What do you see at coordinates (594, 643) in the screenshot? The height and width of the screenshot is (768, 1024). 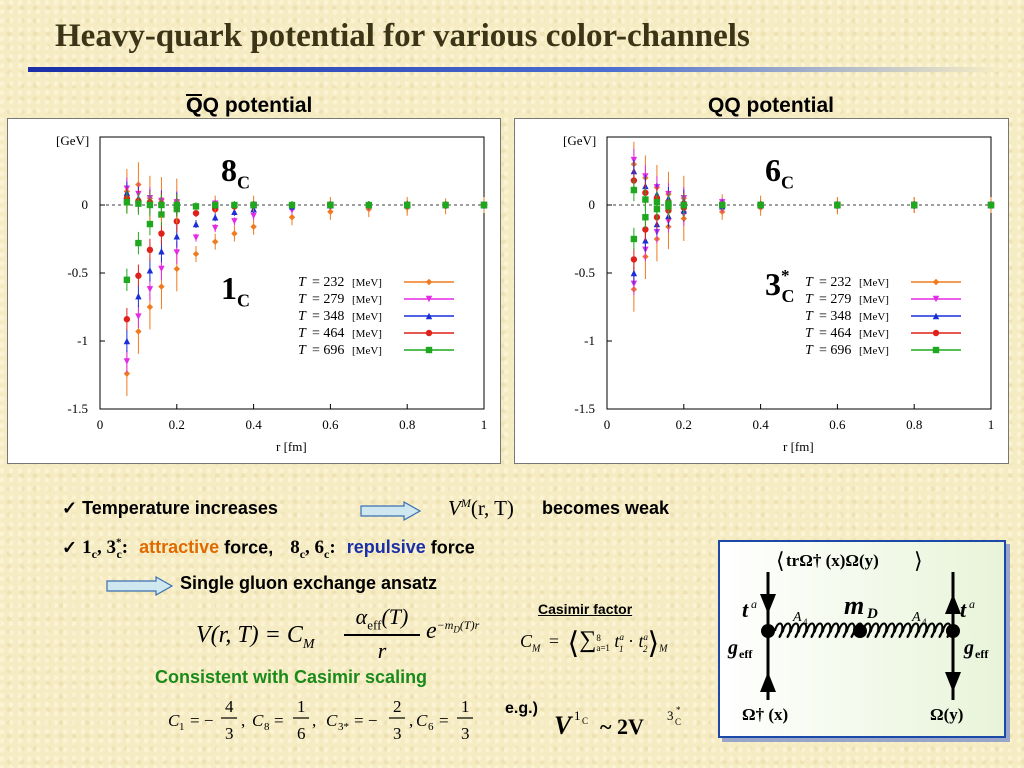 I see `casimir-formula: CM = ⟨∑8 a=1 ta1 · ta2⟩M` at bounding box center [594, 643].